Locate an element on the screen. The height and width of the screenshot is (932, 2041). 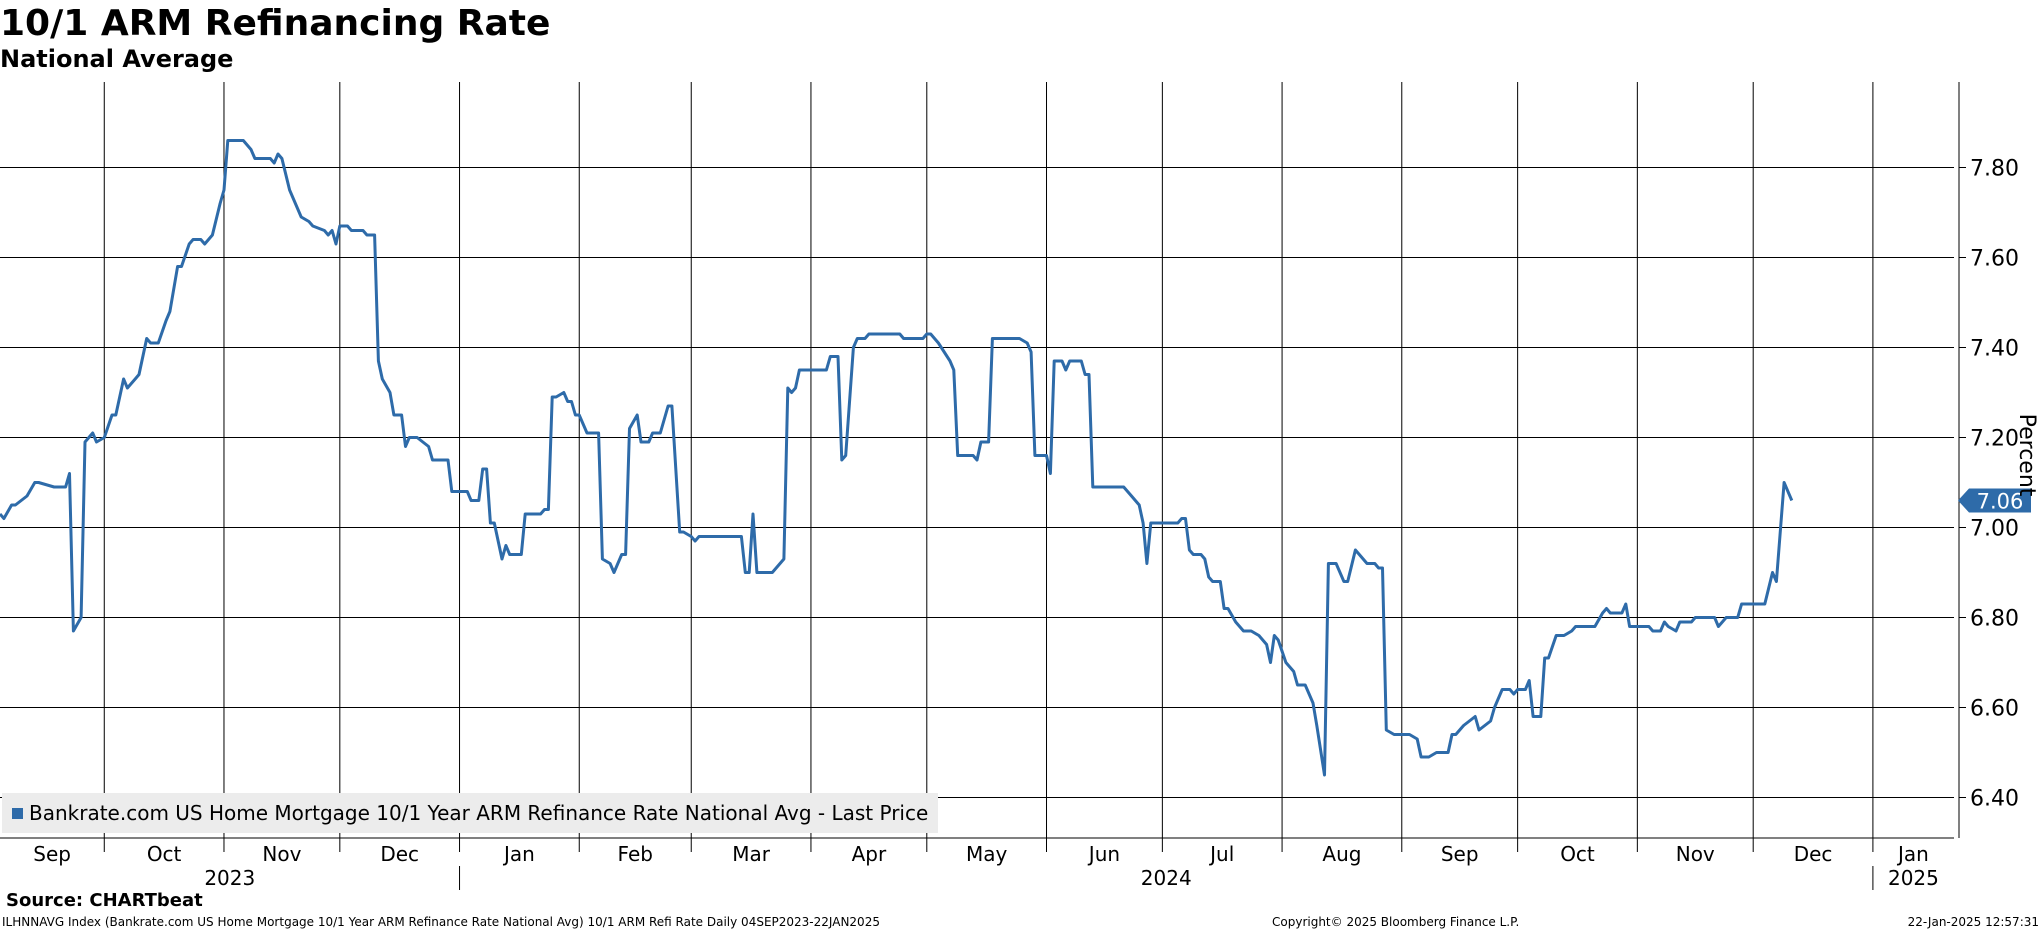
y-axis: 6.40 6.60 6.80 7.00 7.20 7.40 7.60 7.80 is located at coordinates (1988, 460).